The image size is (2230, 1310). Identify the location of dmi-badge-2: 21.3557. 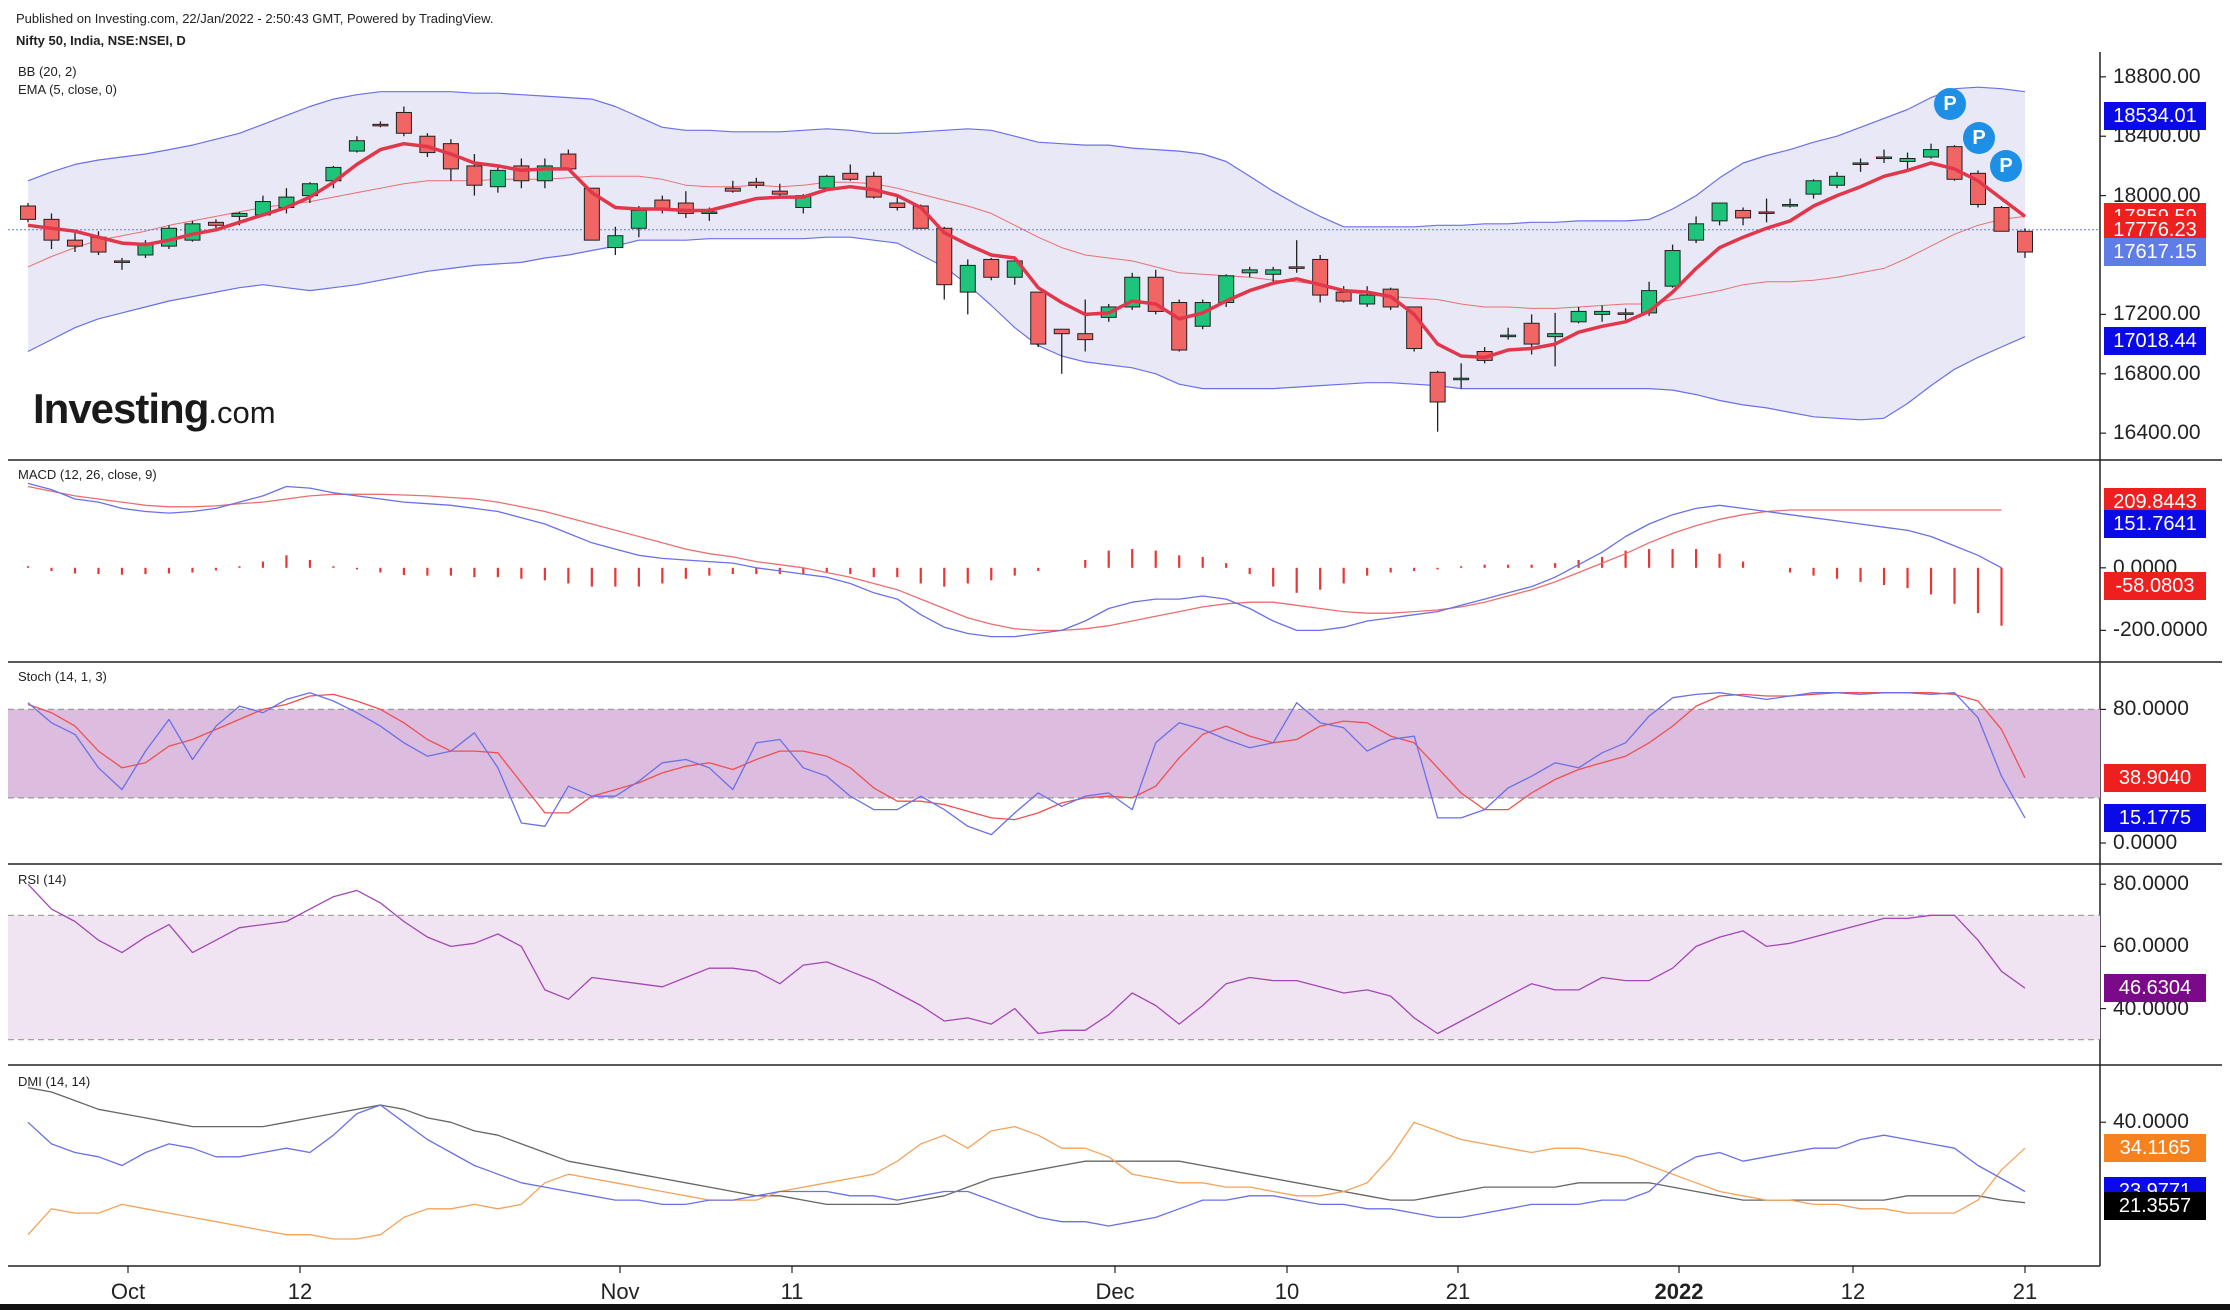
(2155, 1206).